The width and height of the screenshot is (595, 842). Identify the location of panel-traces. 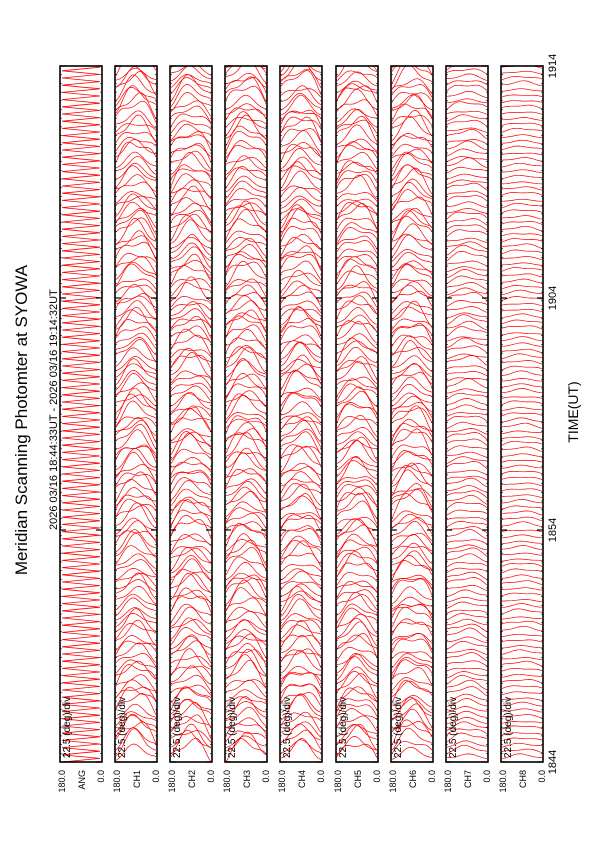
(301, 413).